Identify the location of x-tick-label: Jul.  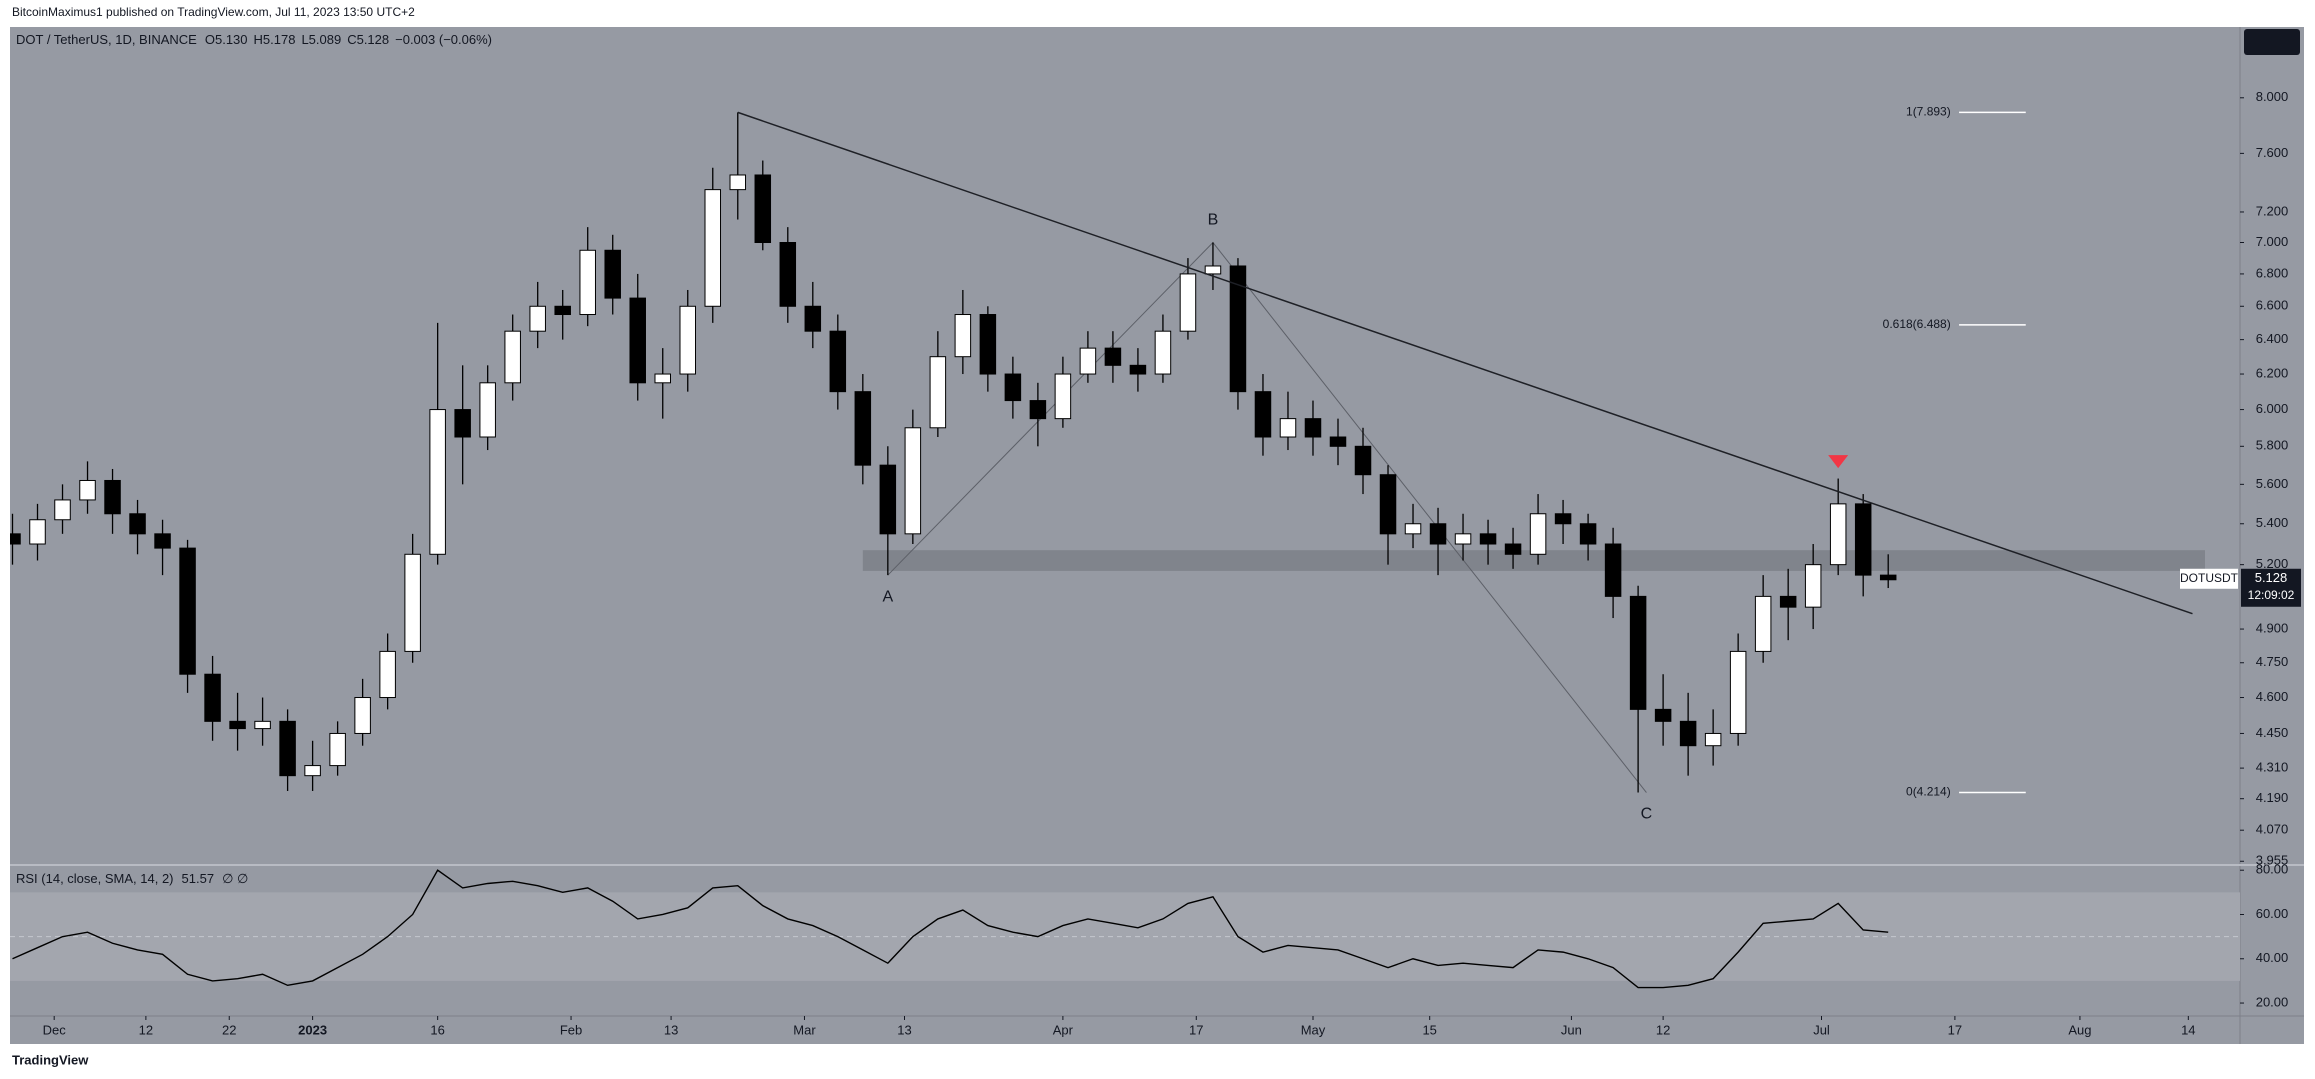
(1821, 1029).